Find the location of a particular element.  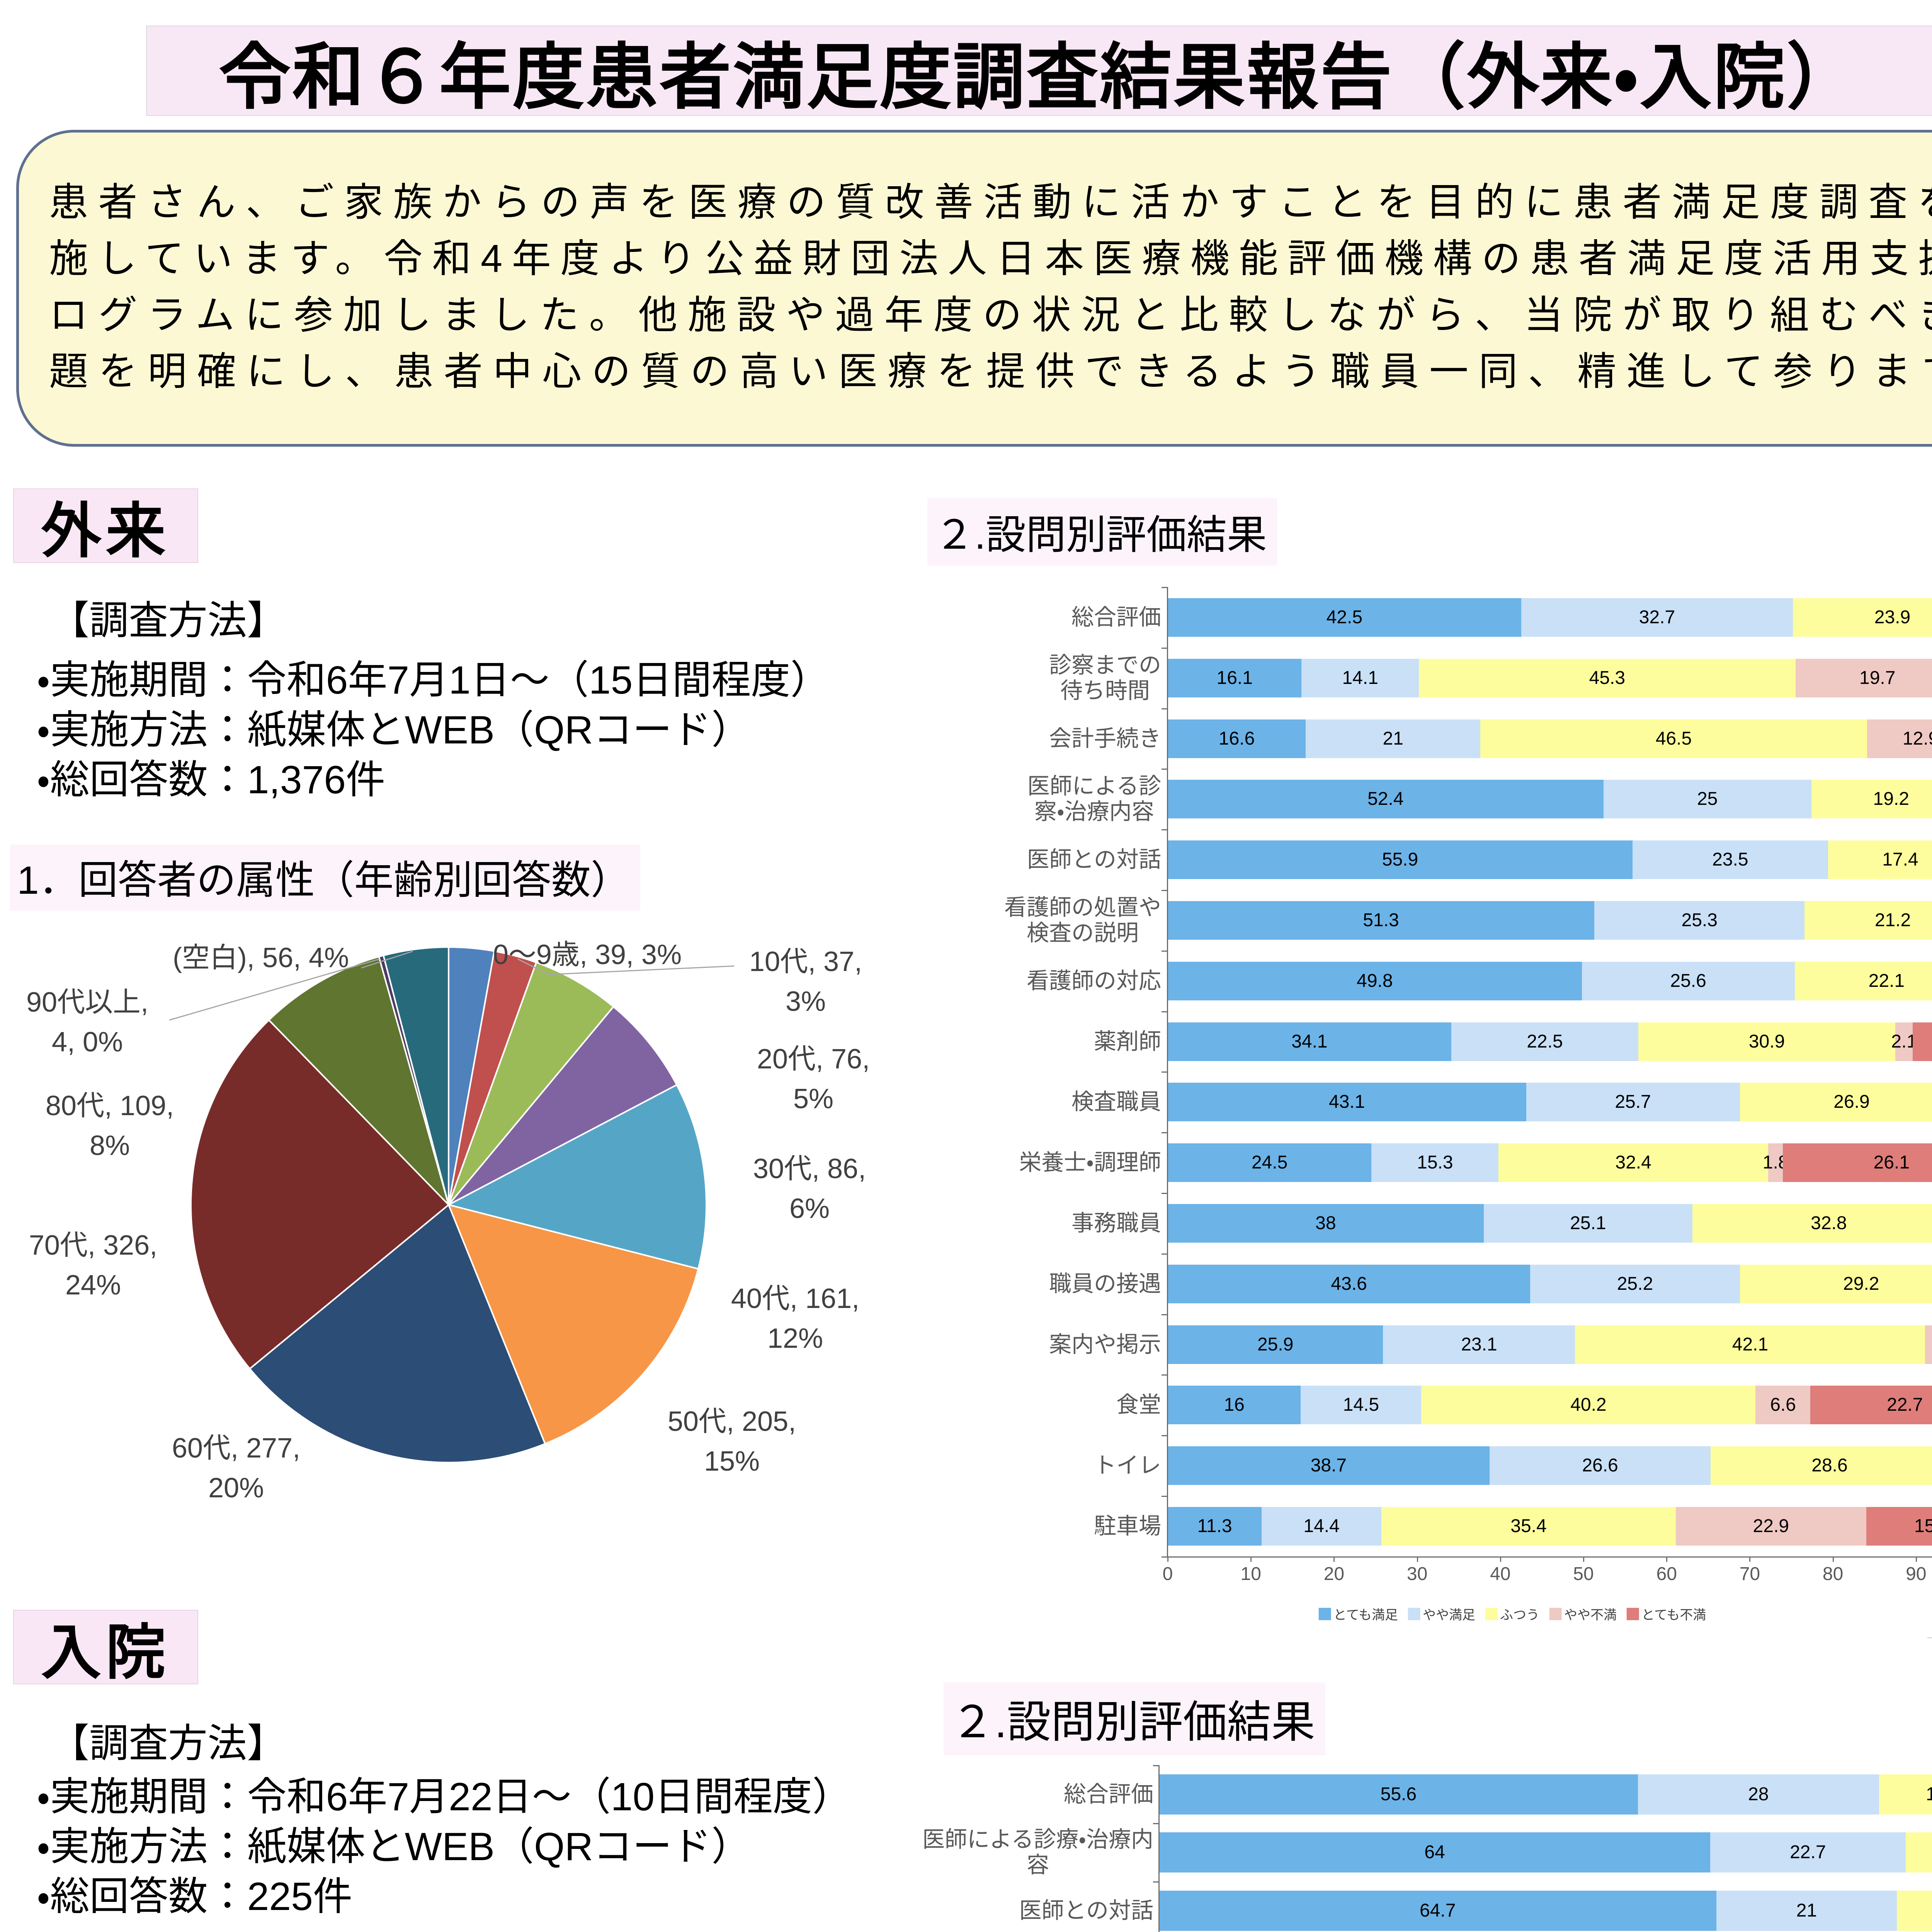

bar-value-label: 42.5 is located at coordinates (1345, 617).